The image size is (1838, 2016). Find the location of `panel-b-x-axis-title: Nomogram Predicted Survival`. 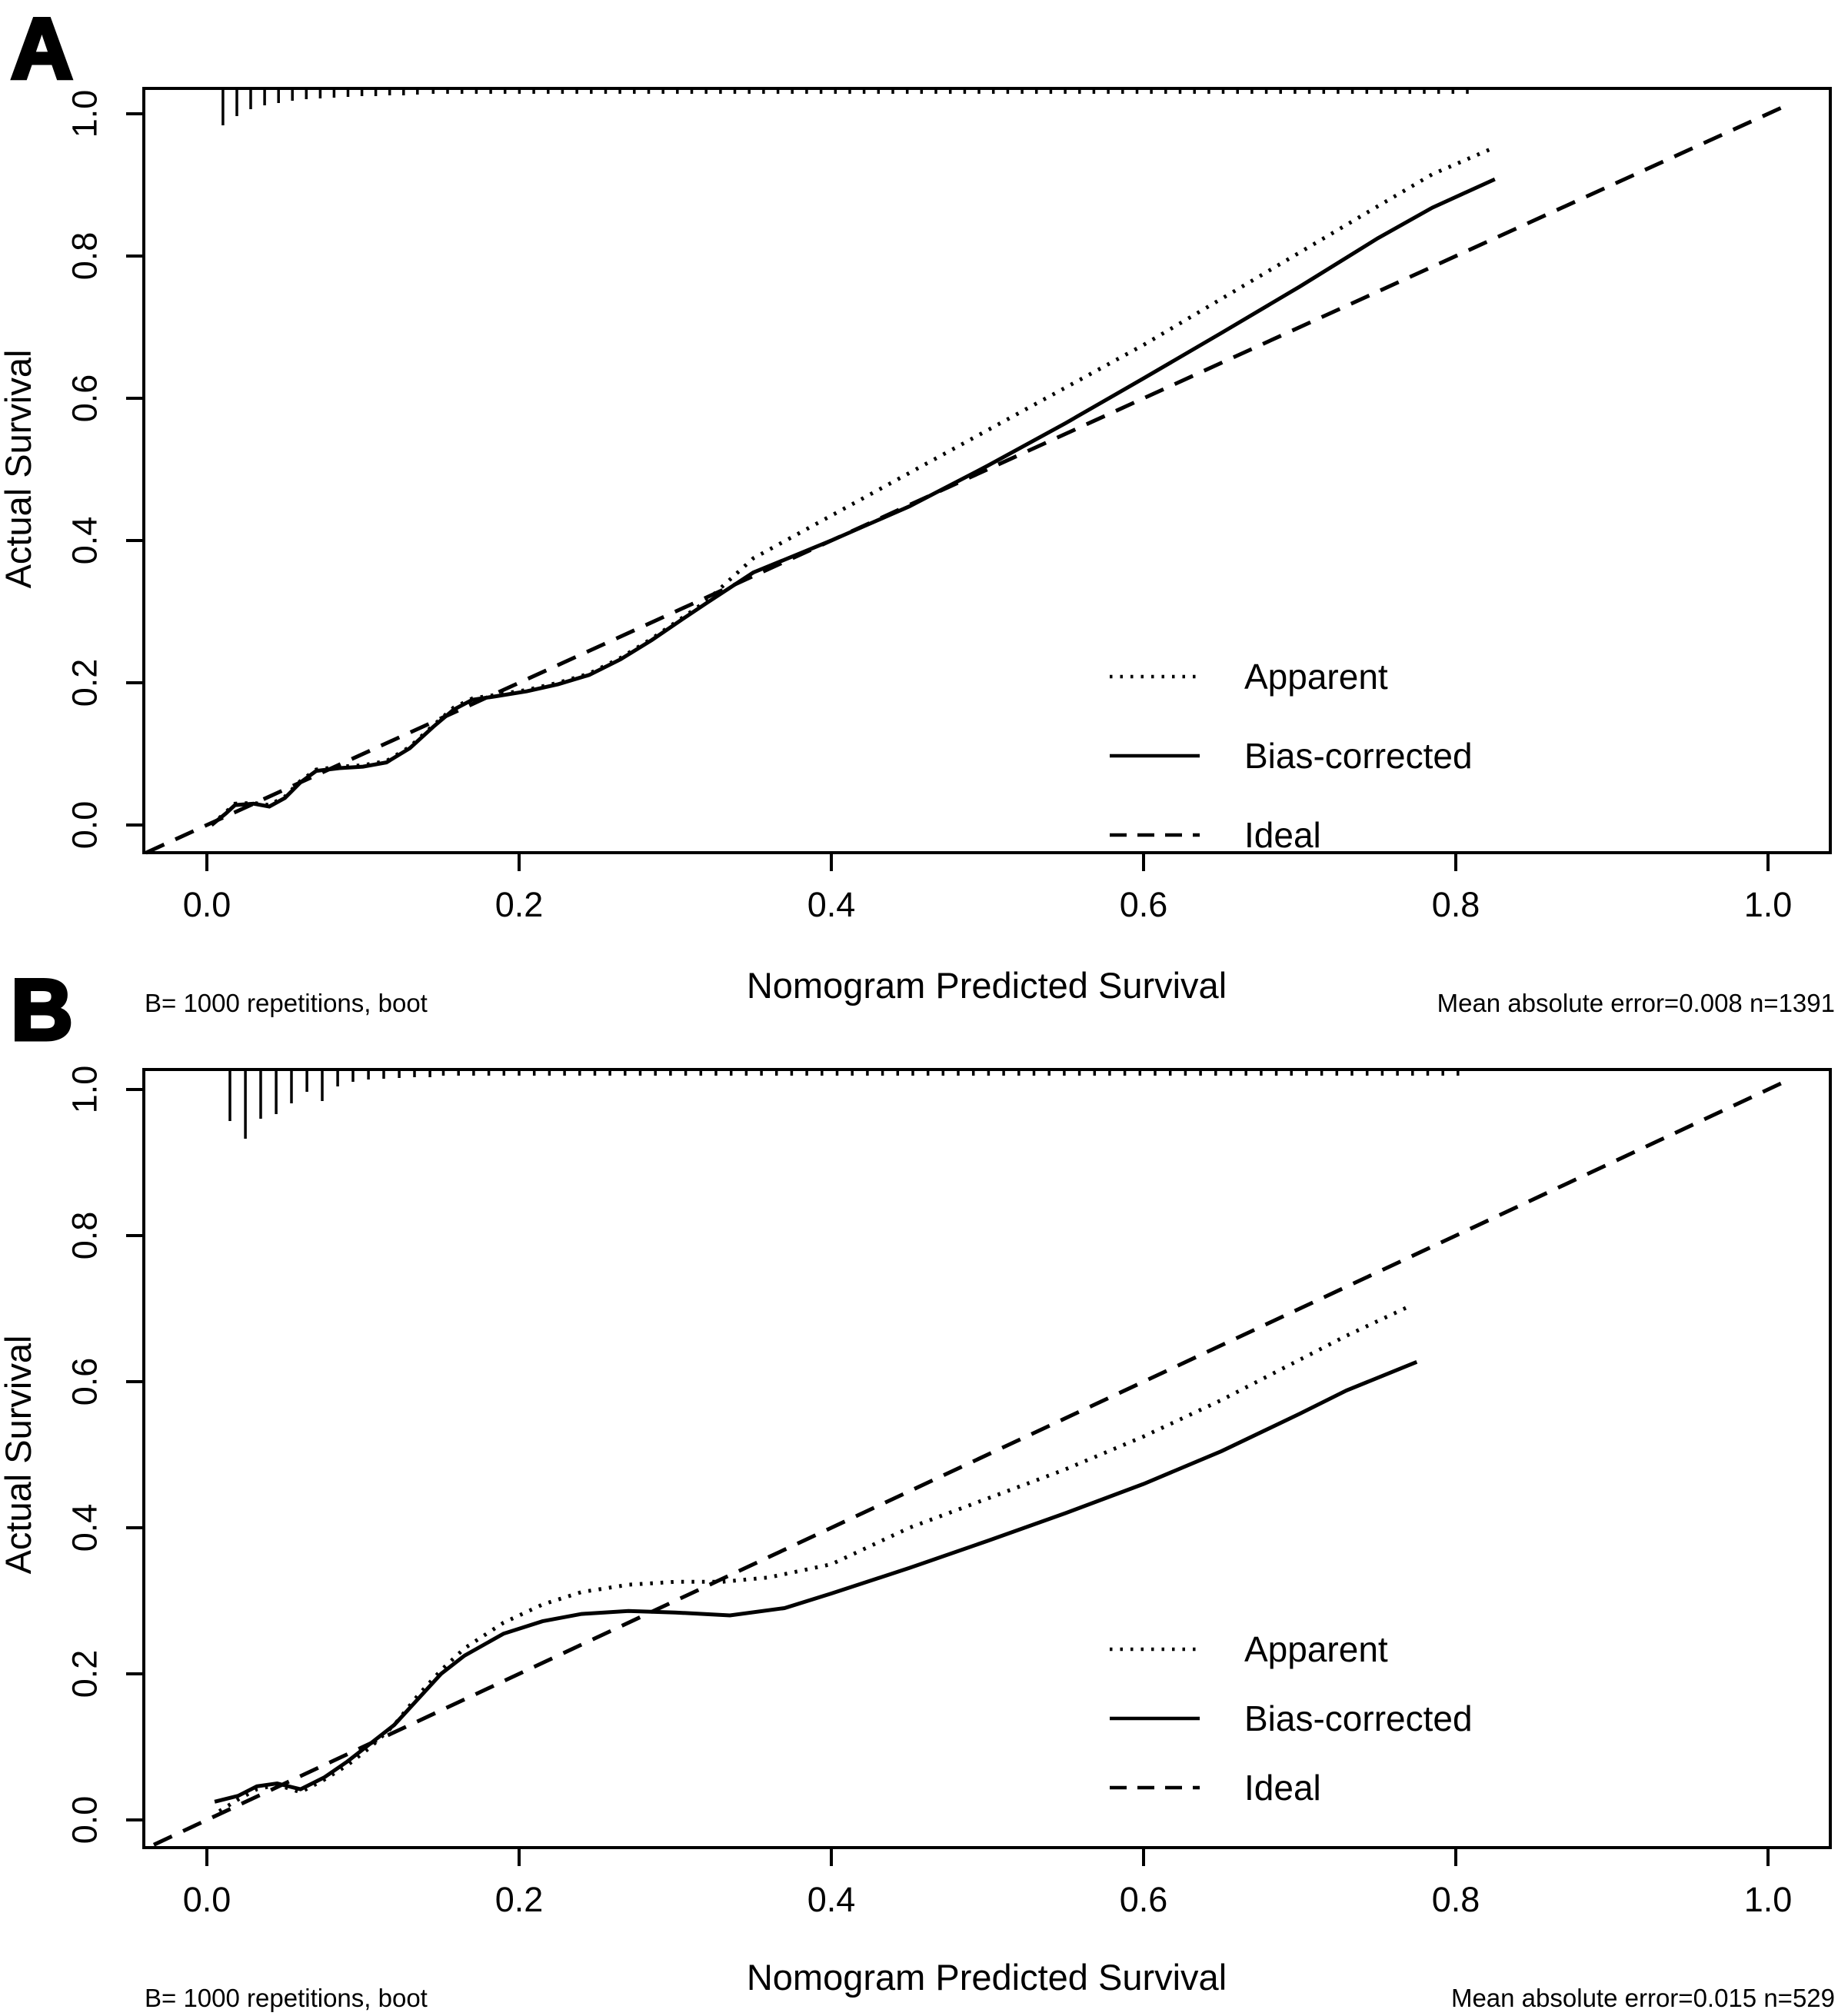

panel-b-x-axis-title: Nomogram Predicted Survival is located at coordinates (987, 1977).